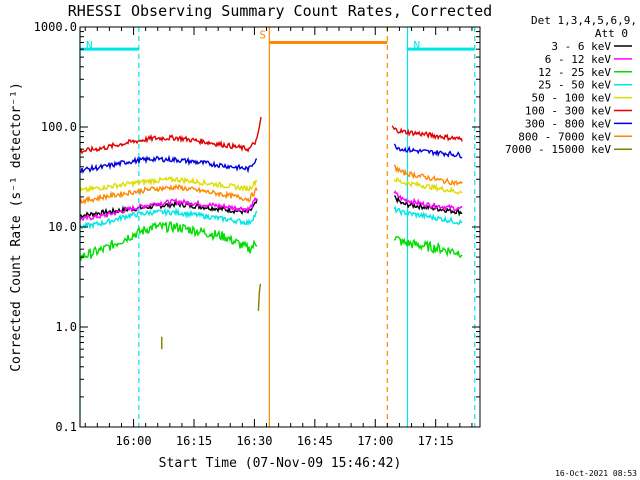 This screenshot has width=640, height=480. Describe the element at coordinates (574, 72) in the screenshot. I see `legend-entry-label: 12 - 25 keV` at that location.